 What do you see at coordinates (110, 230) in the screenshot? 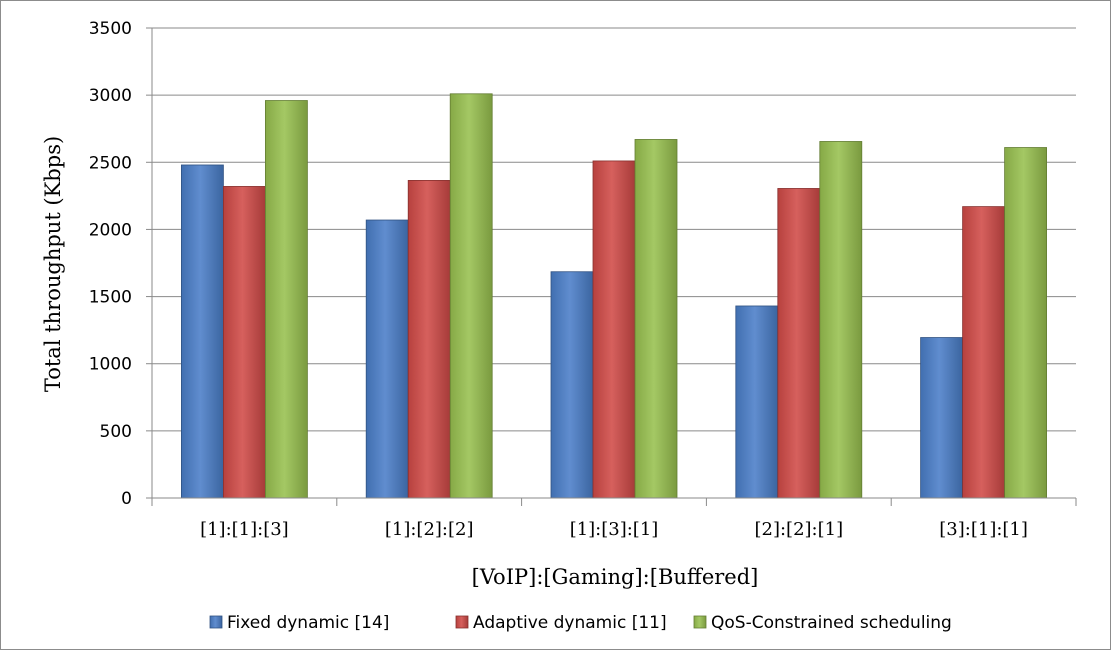
I see `y-tick-label: 2000` at bounding box center [110, 230].